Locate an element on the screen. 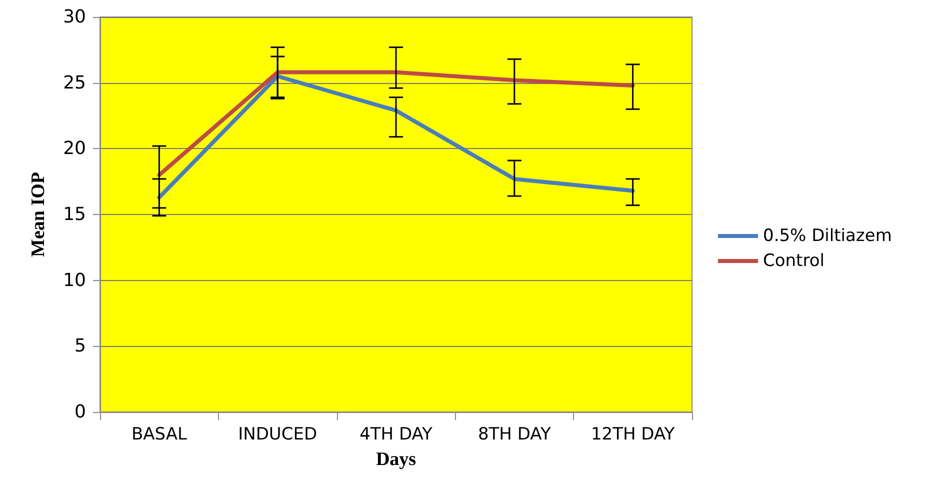 The height and width of the screenshot is (497, 935). x-tick-label: 12TH DAY is located at coordinates (633, 434).